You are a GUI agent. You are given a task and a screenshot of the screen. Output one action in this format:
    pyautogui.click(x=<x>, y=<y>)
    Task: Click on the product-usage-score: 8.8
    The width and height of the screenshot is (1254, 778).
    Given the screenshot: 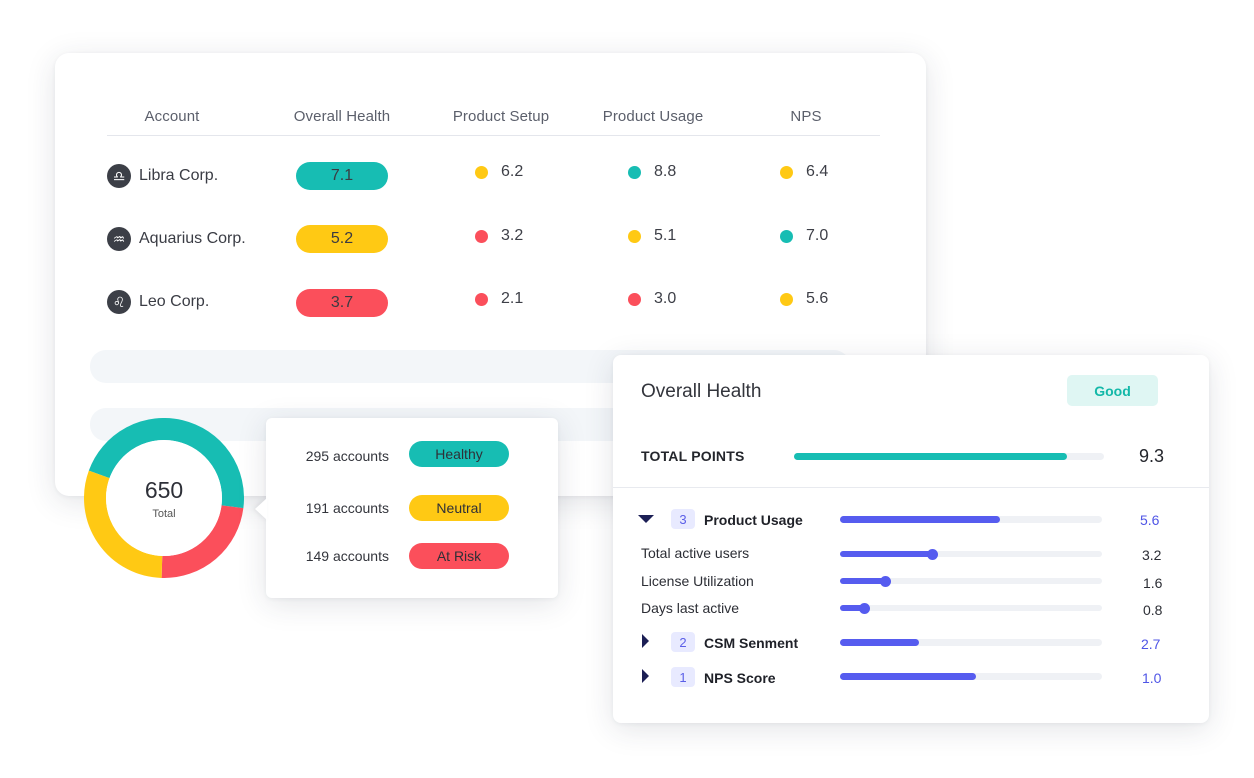 What is the action you would take?
    pyautogui.click(x=652, y=172)
    